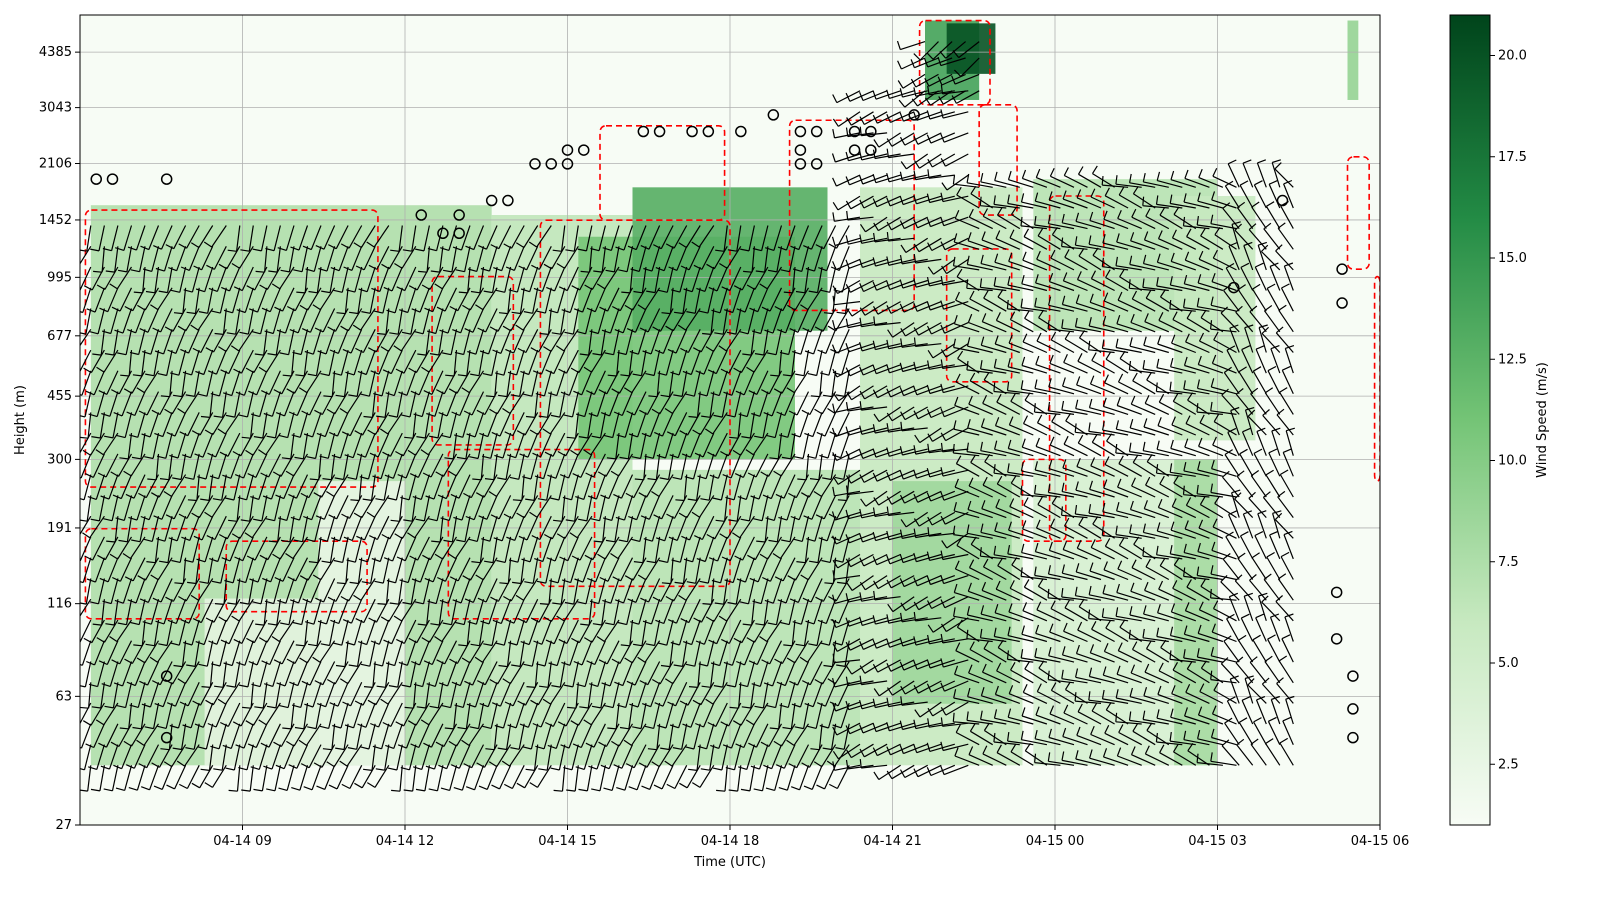 This screenshot has height=900, width=1600. What do you see at coordinates (1512, 258) in the screenshot?
I see `colorbar-tick-label: 15.0` at bounding box center [1512, 258].